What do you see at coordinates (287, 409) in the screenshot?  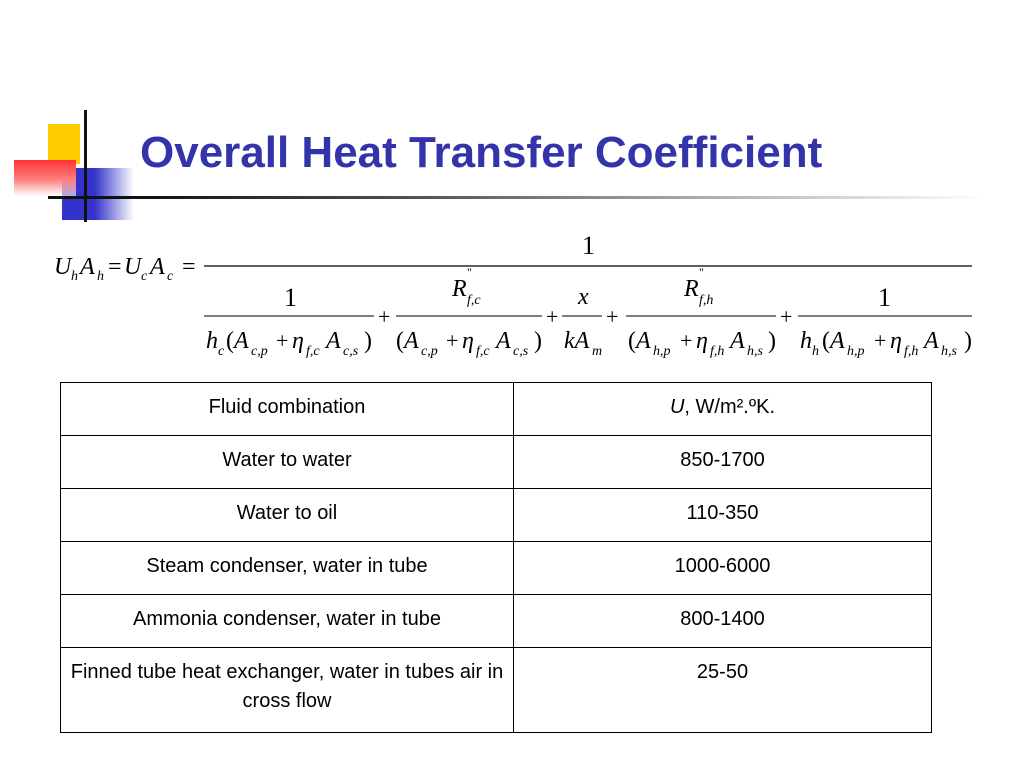 I see `header-fluid-combination: Fluid combination` at bounding box center [287, 409].